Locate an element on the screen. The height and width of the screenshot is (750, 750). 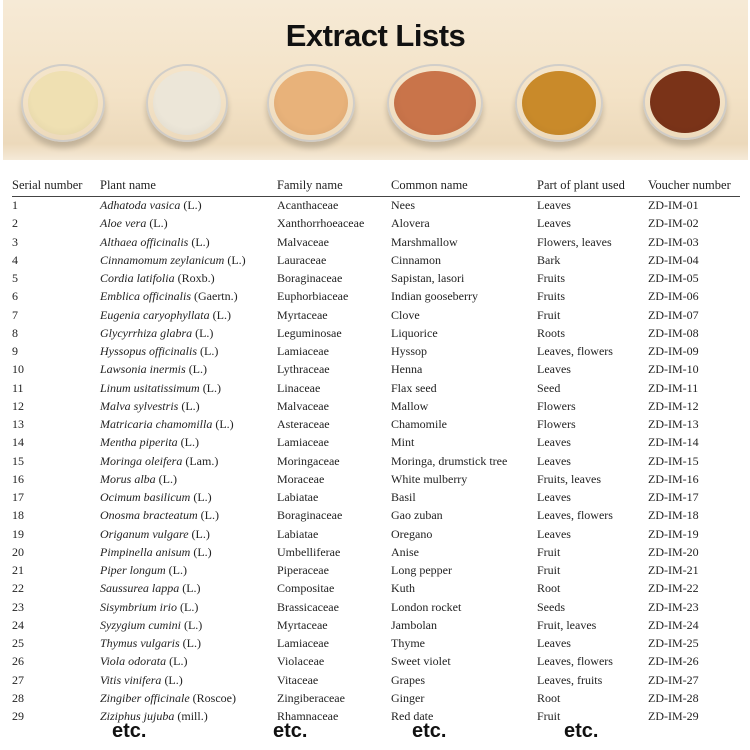
family-cell: Labiatae is located at coordinates (298, 497).